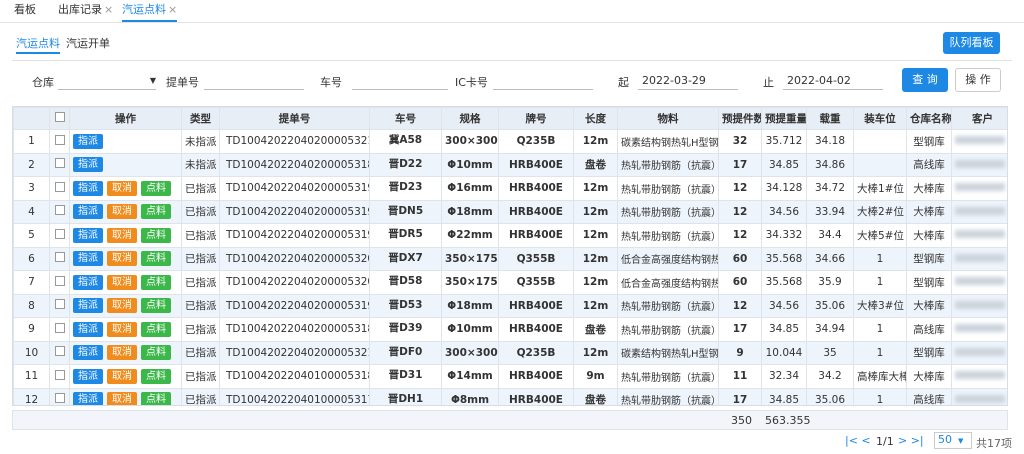  What do you see at coordinates (543, 81) in the screenshot?
I see `card-input` at bounding box center [543, 81].